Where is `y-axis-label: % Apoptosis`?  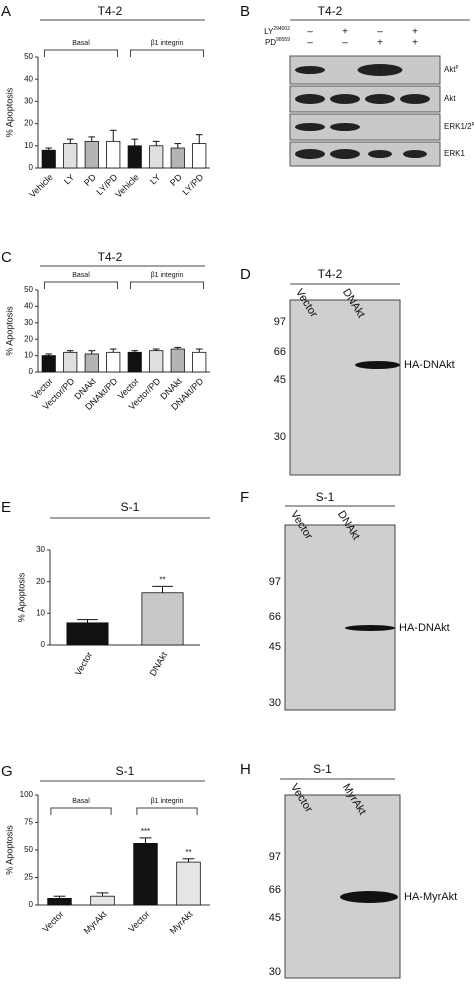 y-axis-label: % Apoptosis is located at coordinates (9, 112).